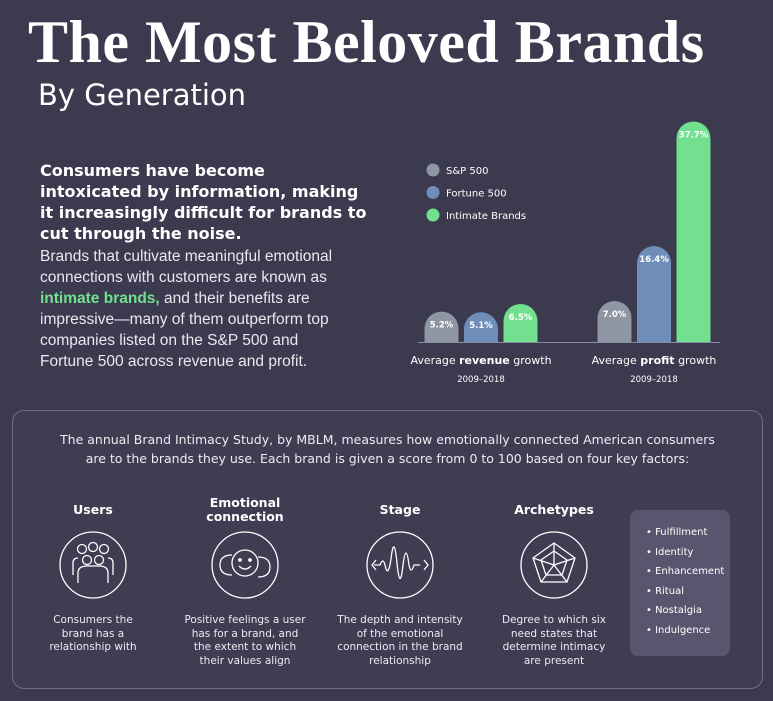 The image size is (773, 701). Describe the element at coordinates (694, 135) in the screenshot. I see `value-label: 37.7%` at that location.